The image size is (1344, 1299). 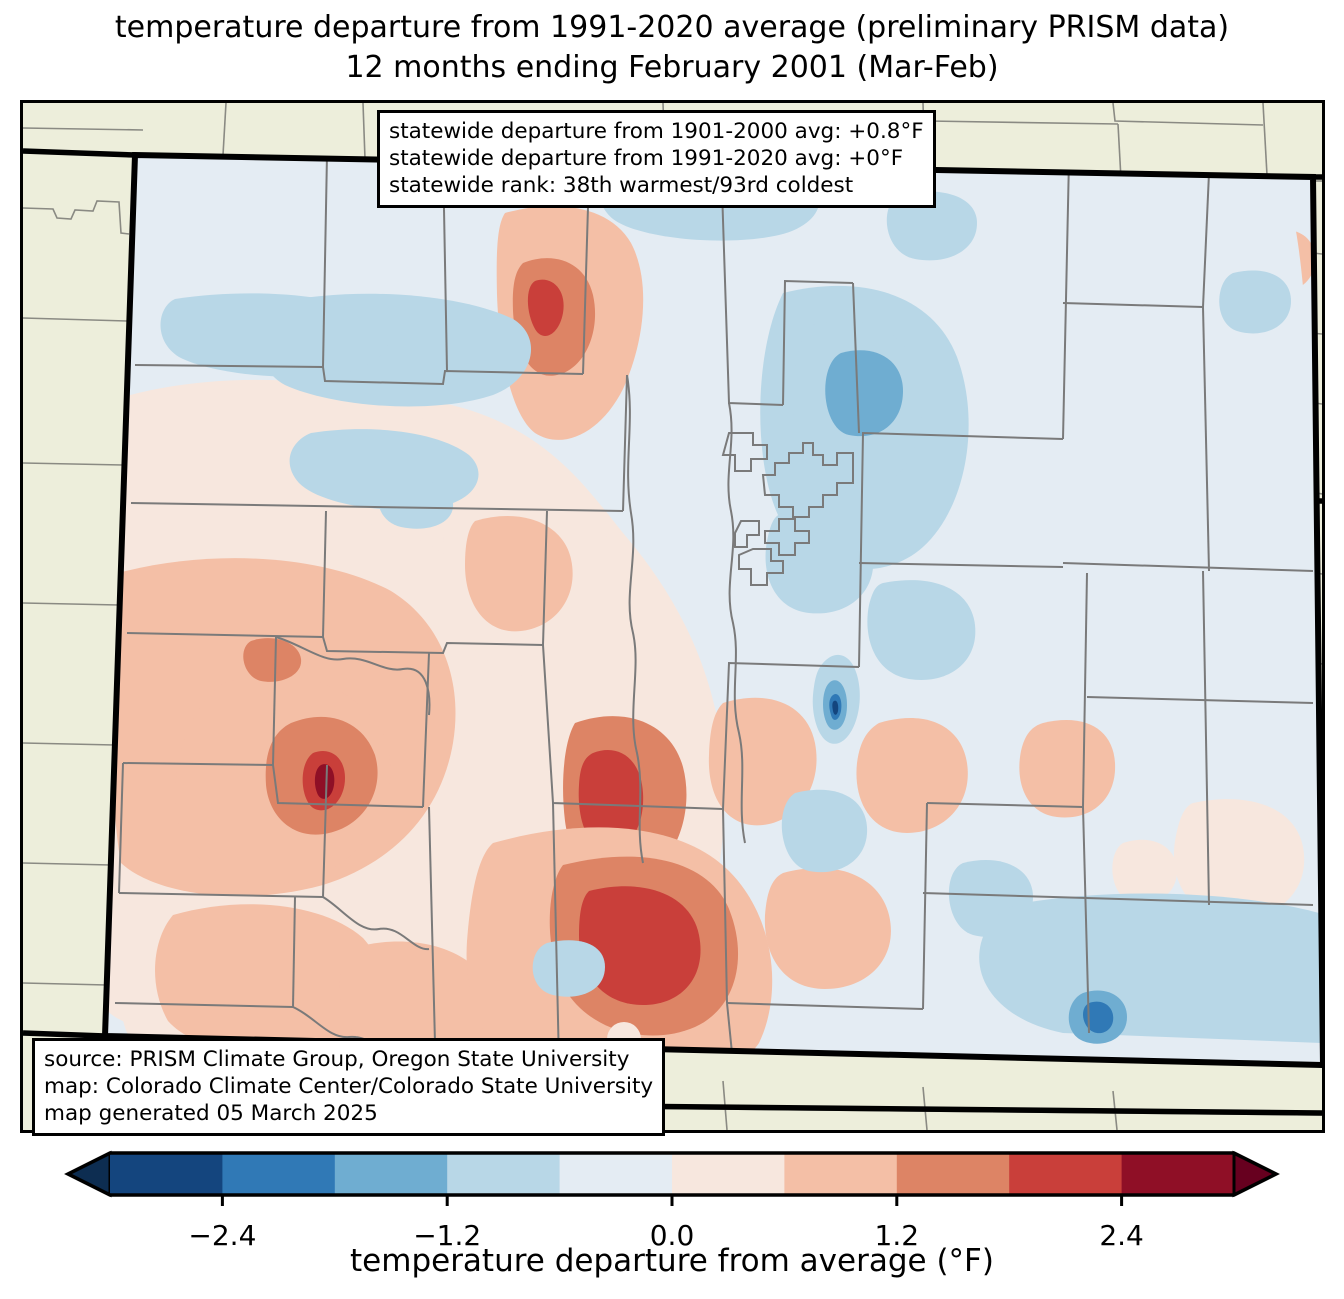 I want to click on colorbar-outline, so click(x=672, y=1174).